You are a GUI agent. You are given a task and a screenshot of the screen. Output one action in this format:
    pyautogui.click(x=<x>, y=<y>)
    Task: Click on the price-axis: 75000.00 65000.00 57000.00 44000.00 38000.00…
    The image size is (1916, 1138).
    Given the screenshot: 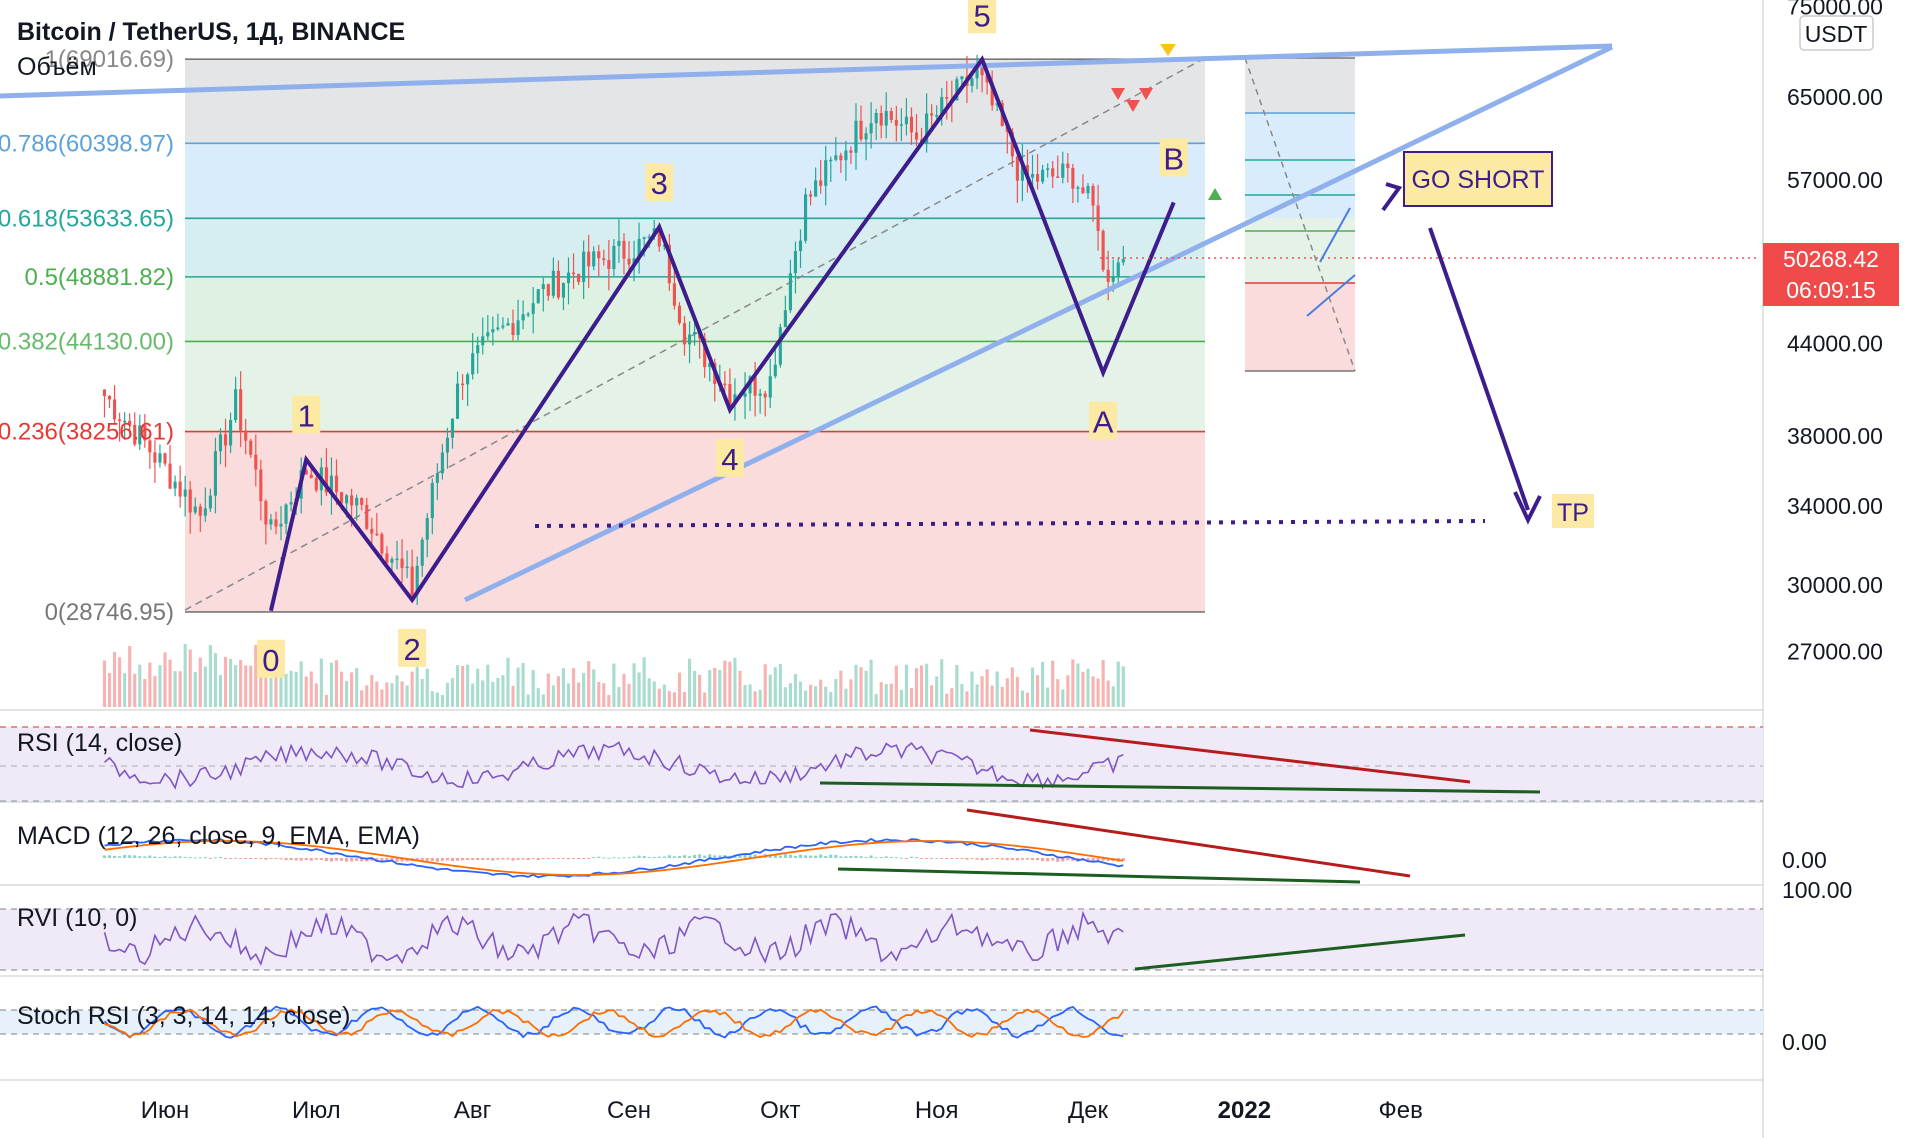 What is the action you would take?
    pyautogui.click(x=1835, y=332)
    